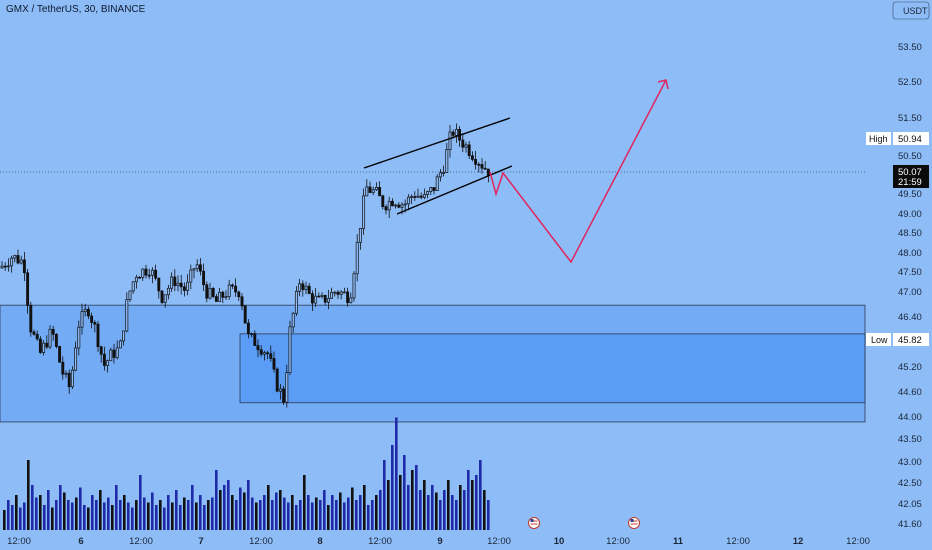  What do you see at coordinates (319, 541) in the screenshot?
I see `x-tick-label: 8` at bounding box center [319, 541].